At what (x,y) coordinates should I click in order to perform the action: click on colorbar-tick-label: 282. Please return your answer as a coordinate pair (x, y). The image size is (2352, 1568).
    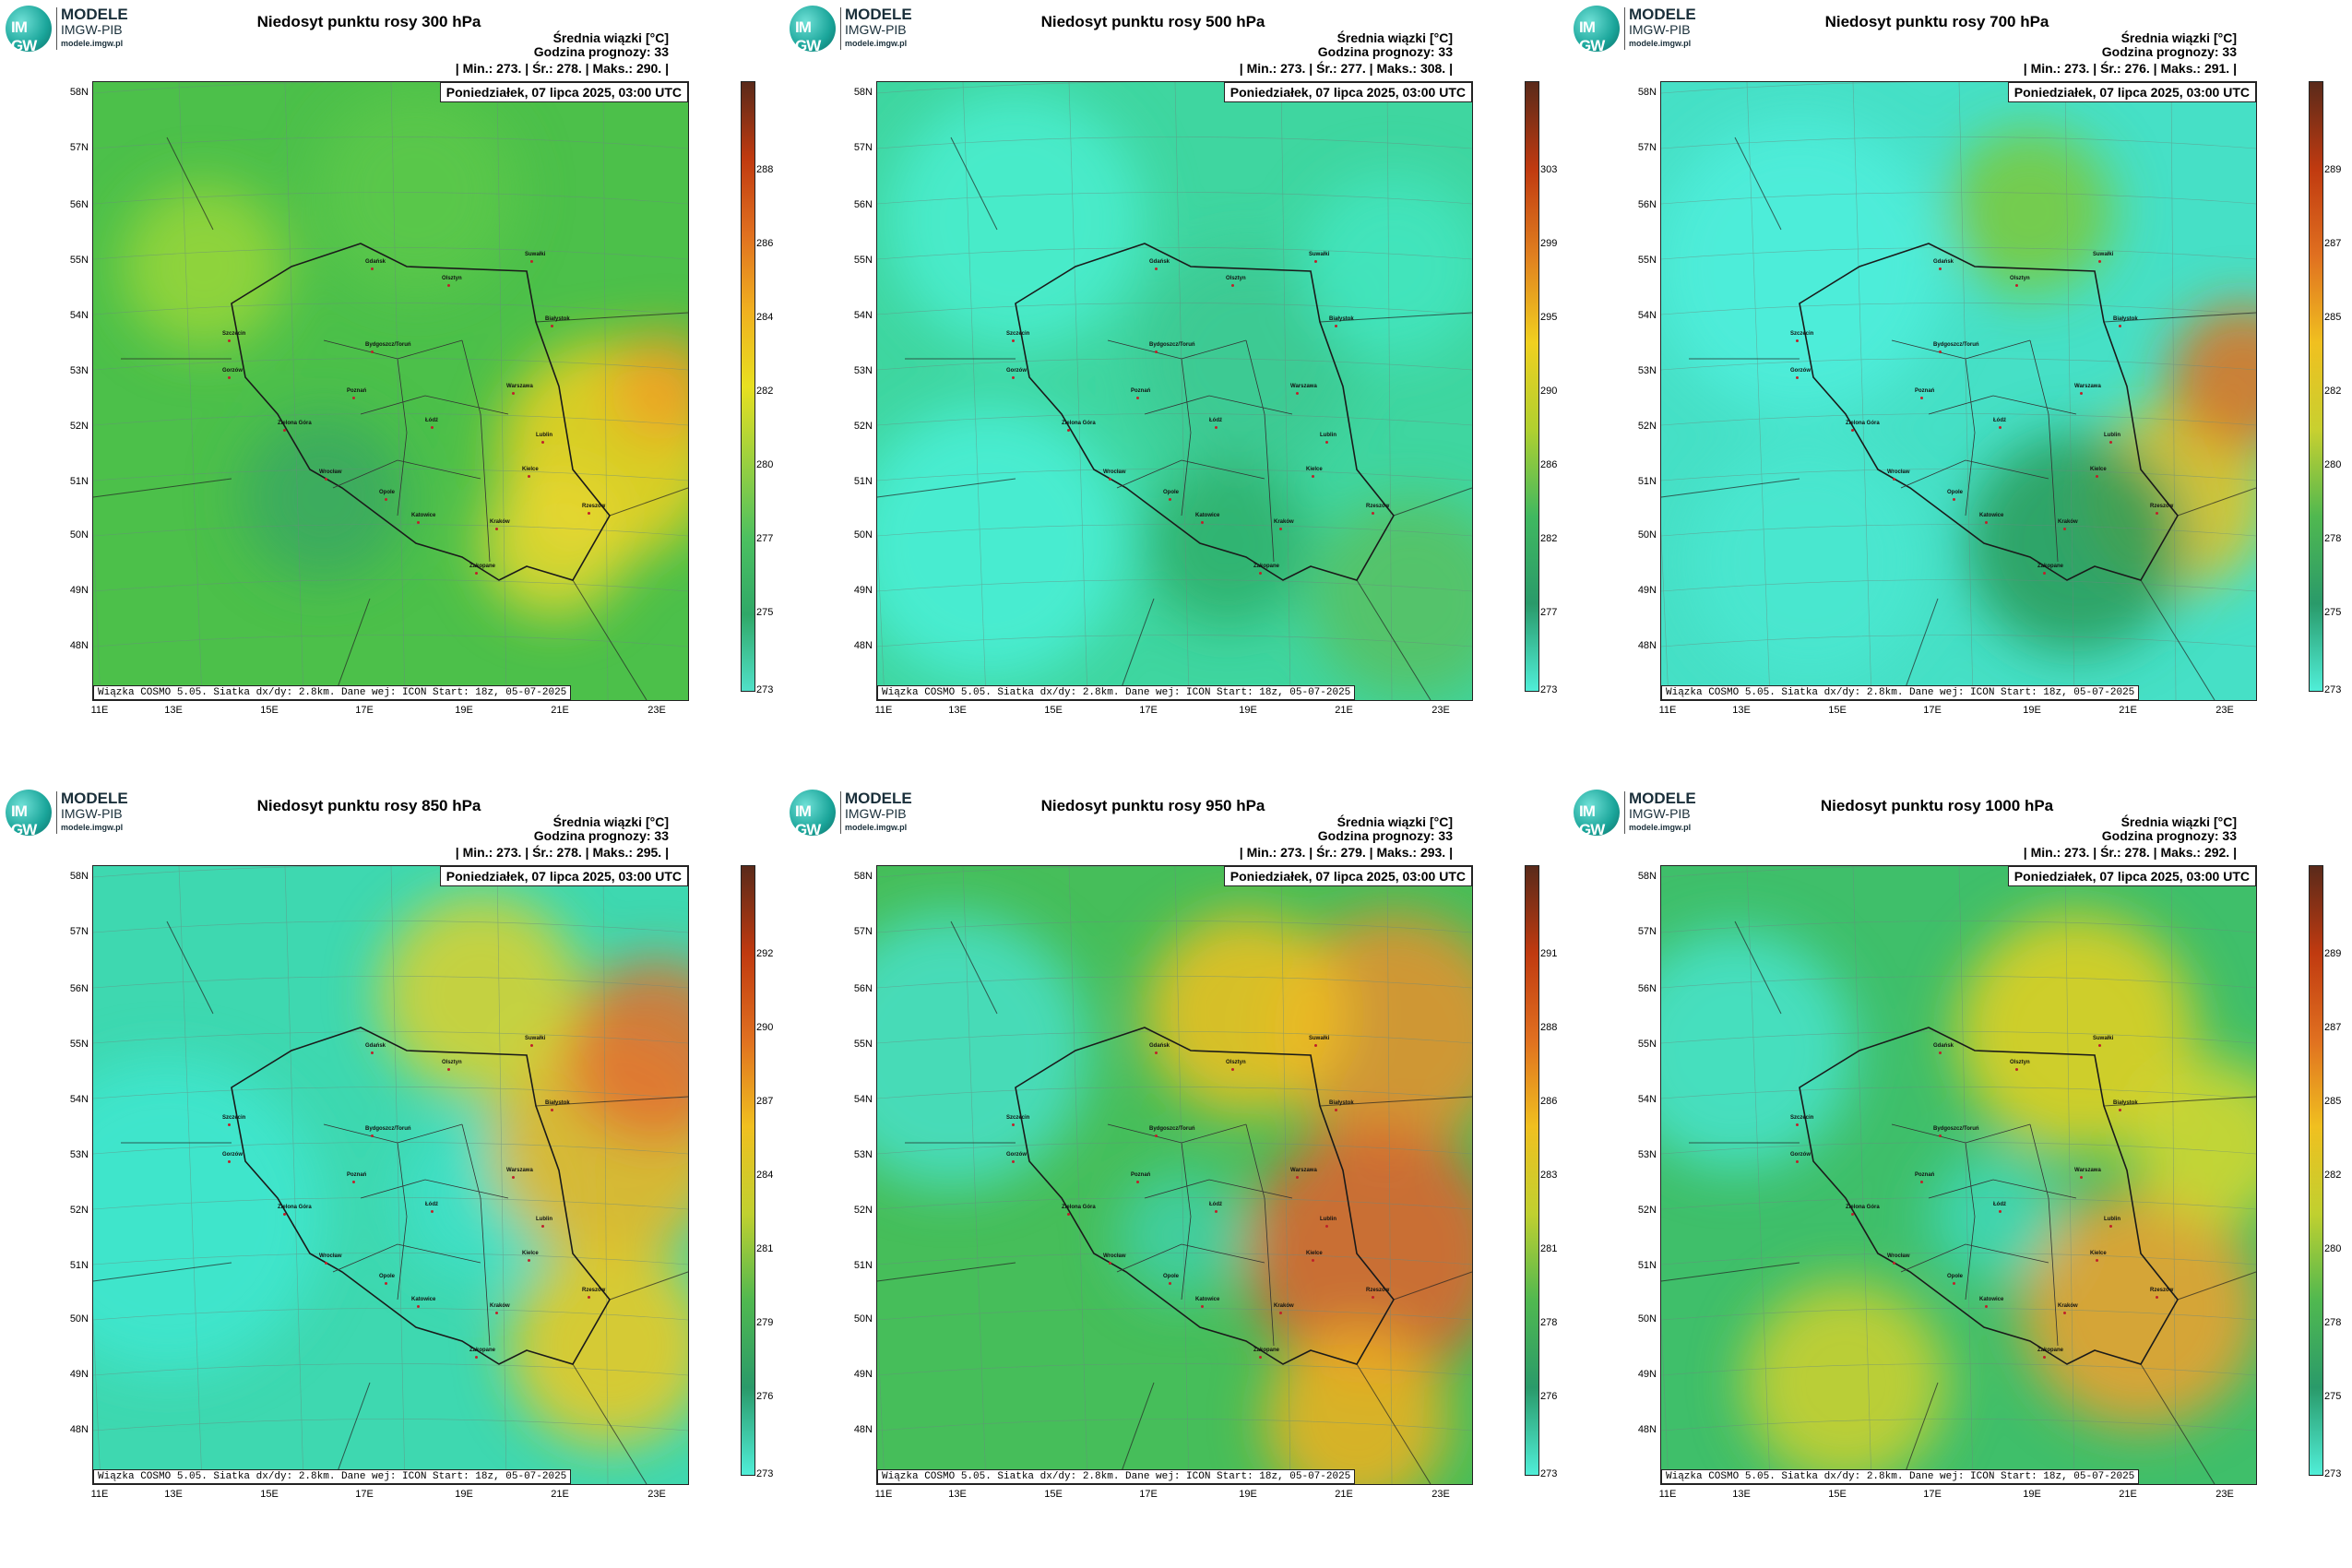
    Looking at the image, I should click on (765, 391).